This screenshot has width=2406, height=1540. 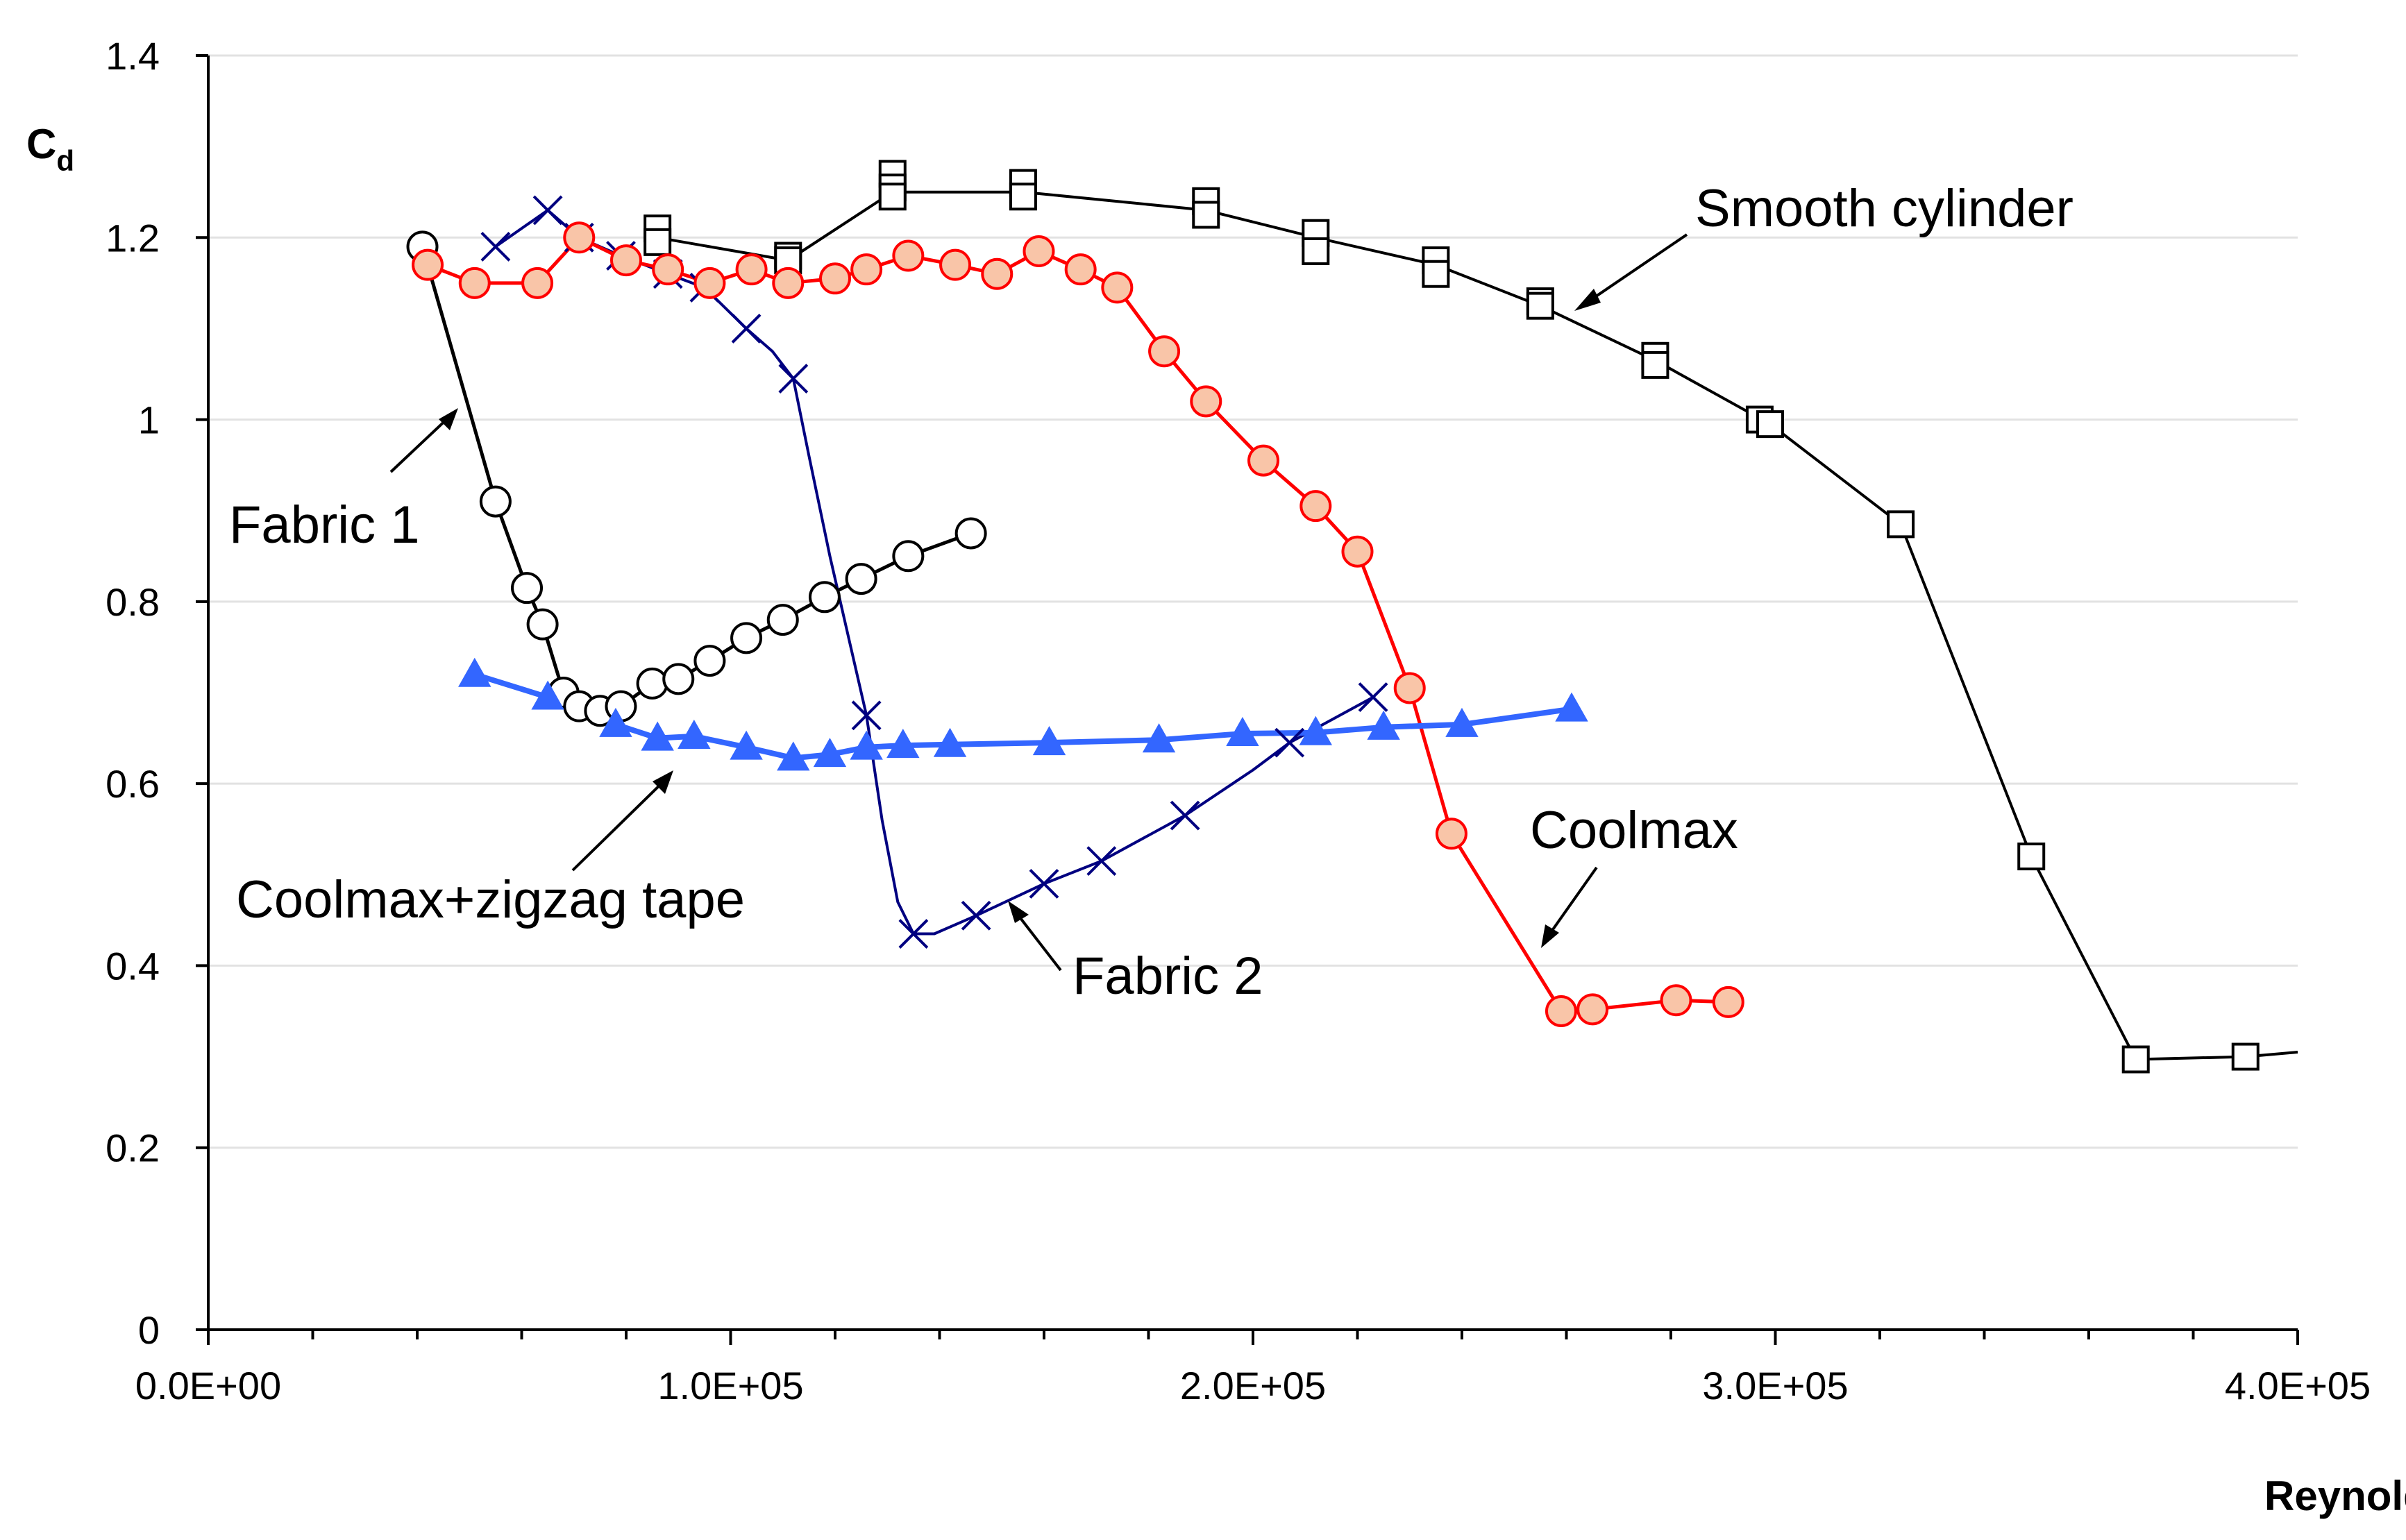 What do you see at coordinates (1571, 903) in the screenshot?
I see `arrow-coolmax` at bounding box center [1571, 903].